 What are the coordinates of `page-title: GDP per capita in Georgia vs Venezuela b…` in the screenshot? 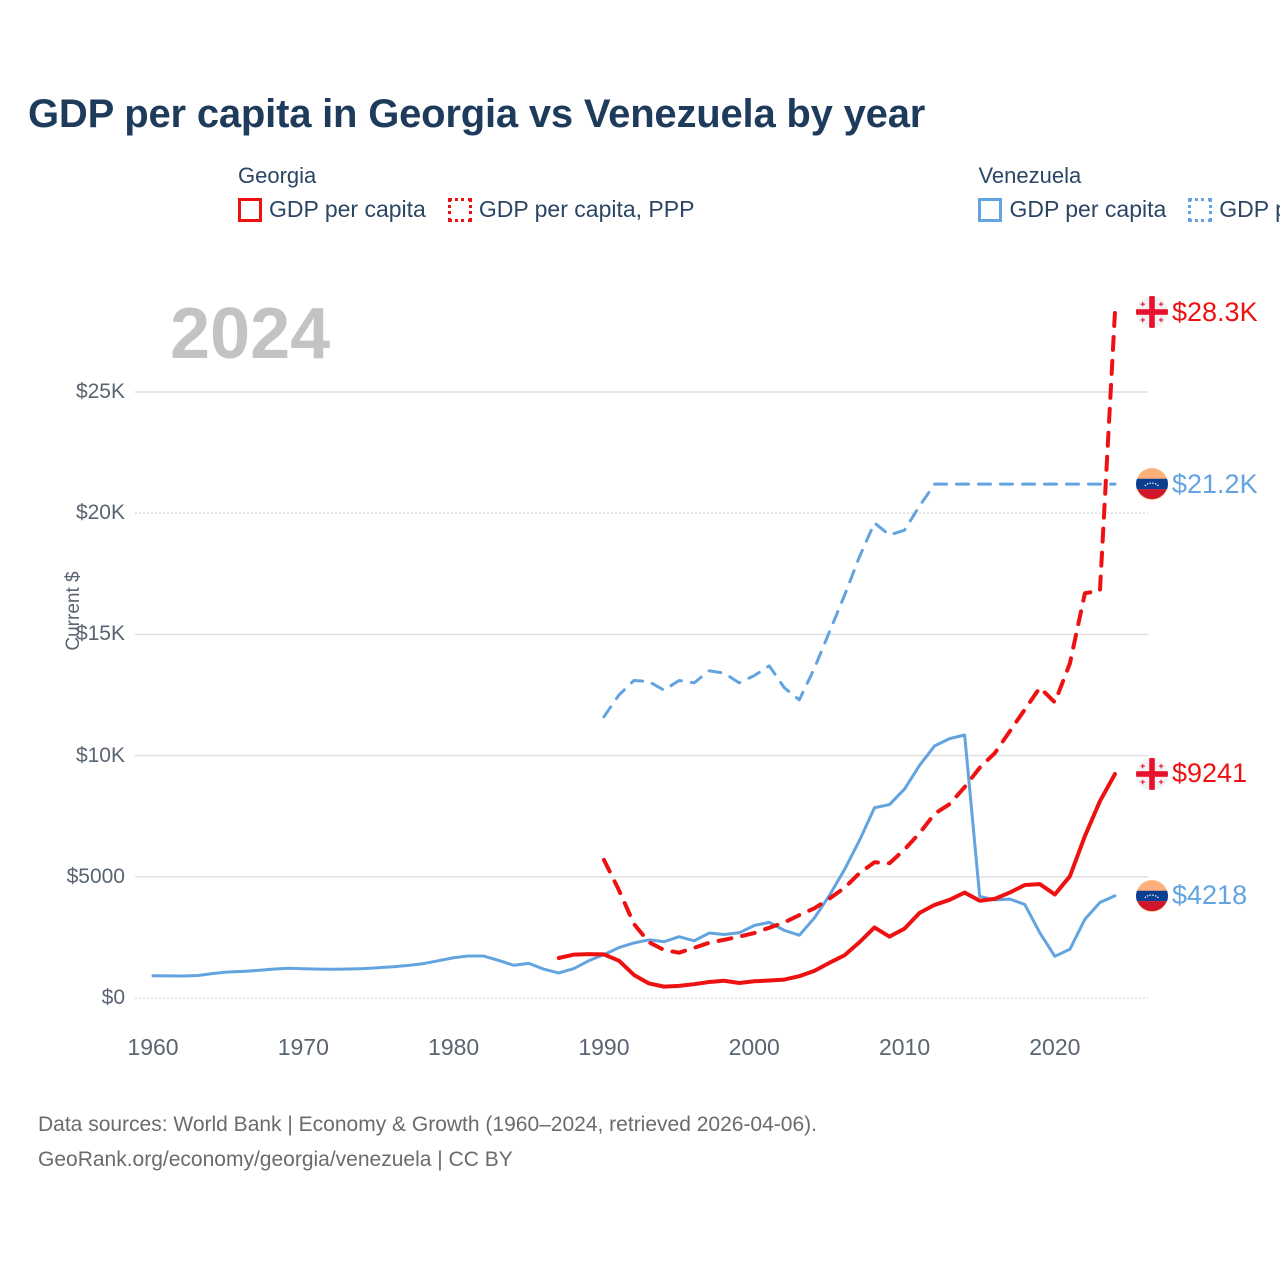 It's located at (477, 114).